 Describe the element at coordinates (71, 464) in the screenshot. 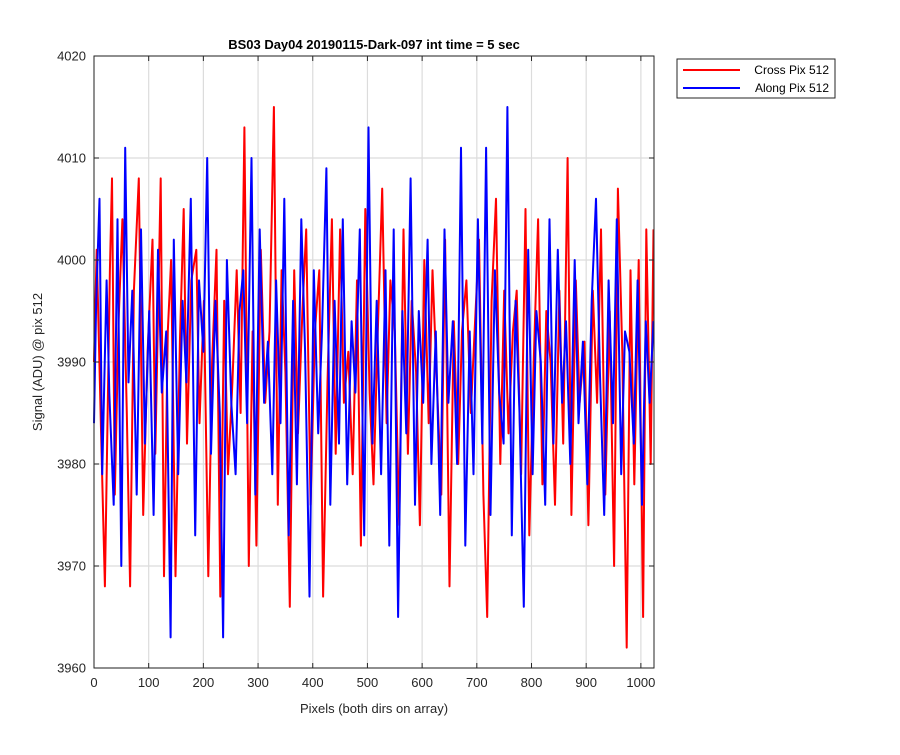

I see `y-tick-label: 3980` at that location.